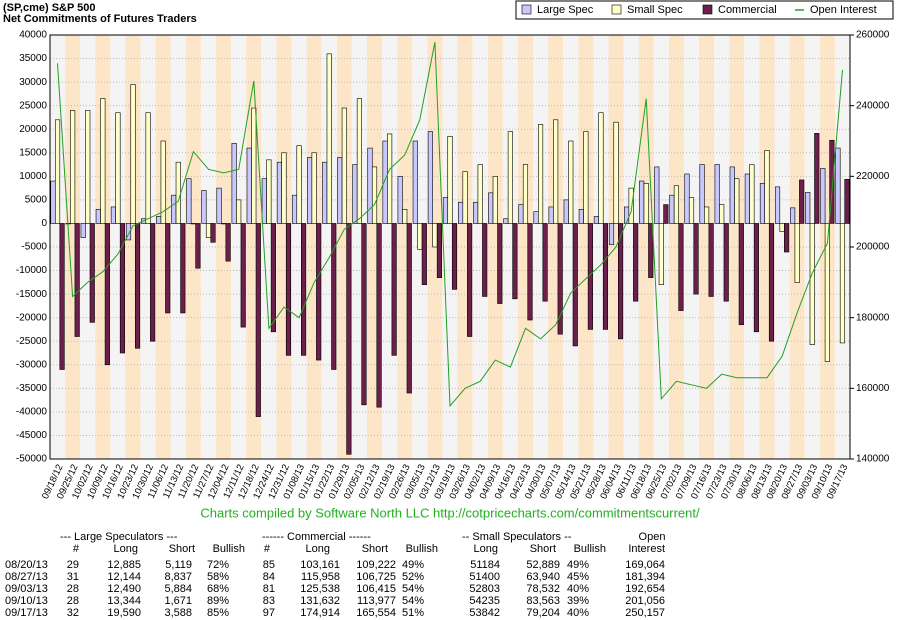 The width and height of the screenshot is (900, 620). I want to click on table-cell: 72%, so click(218, 565).